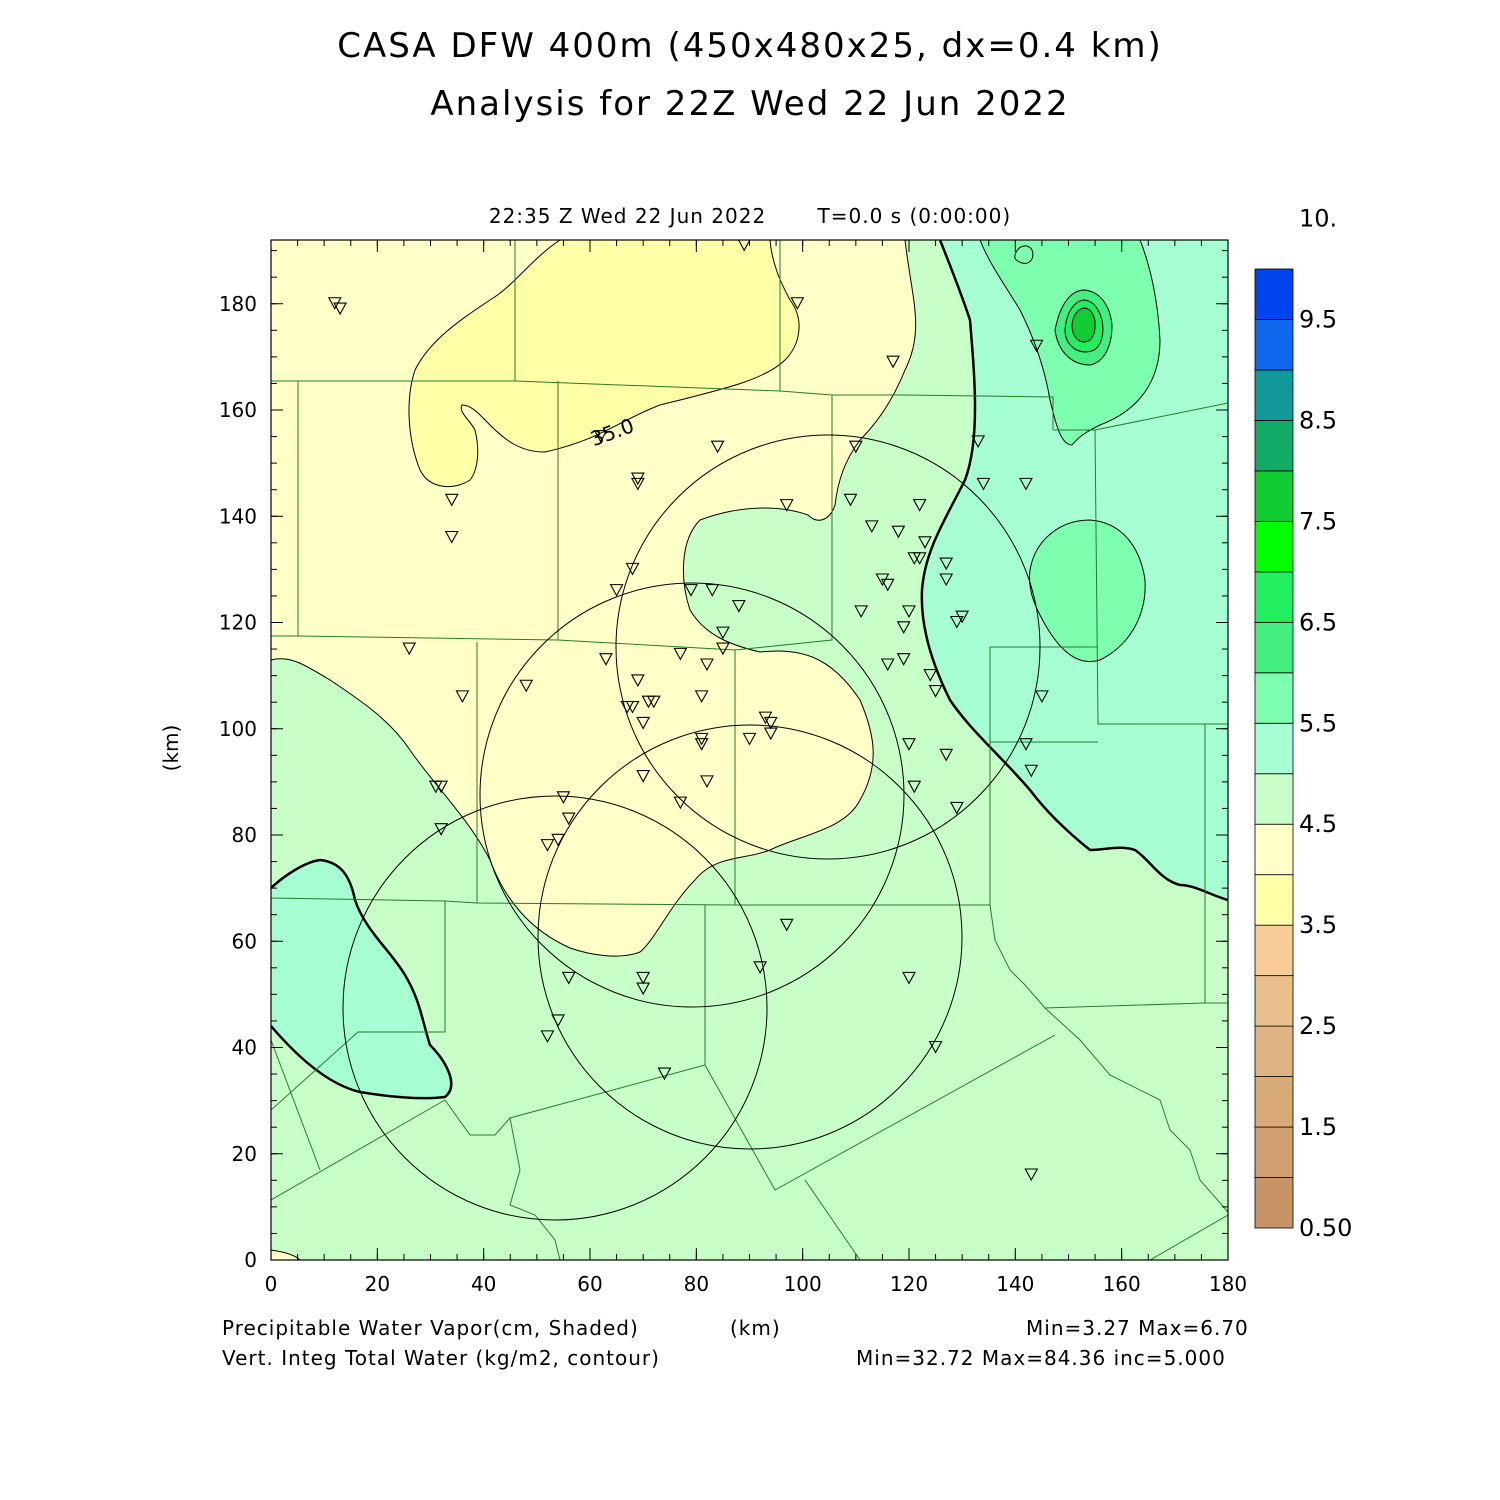 The width and height of the screenshot is (1500, 1500). I want to click on x-tick-label: 120, so click(909, 1284).